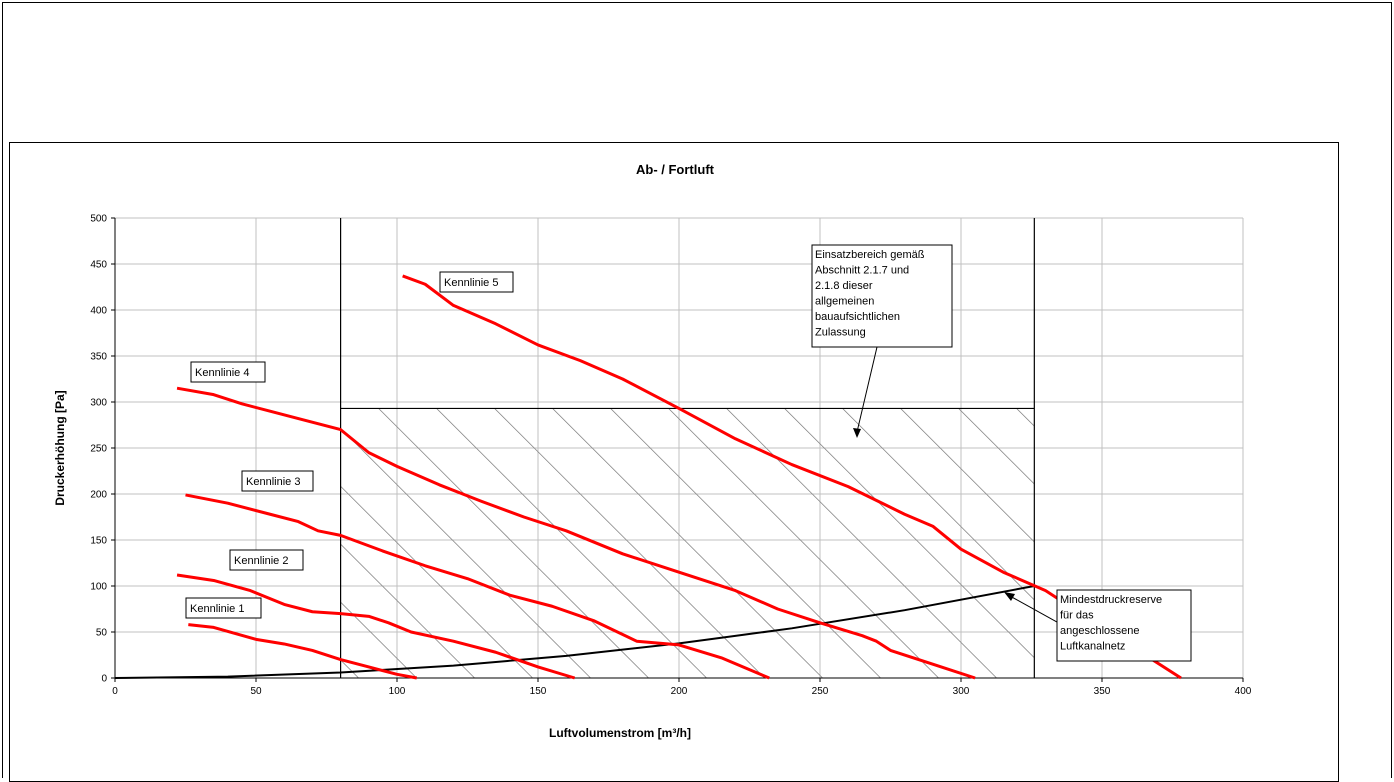  Describe the element at coordinates (98, 219) in the screenshot. I see `y-tick-label: 500` at that location.